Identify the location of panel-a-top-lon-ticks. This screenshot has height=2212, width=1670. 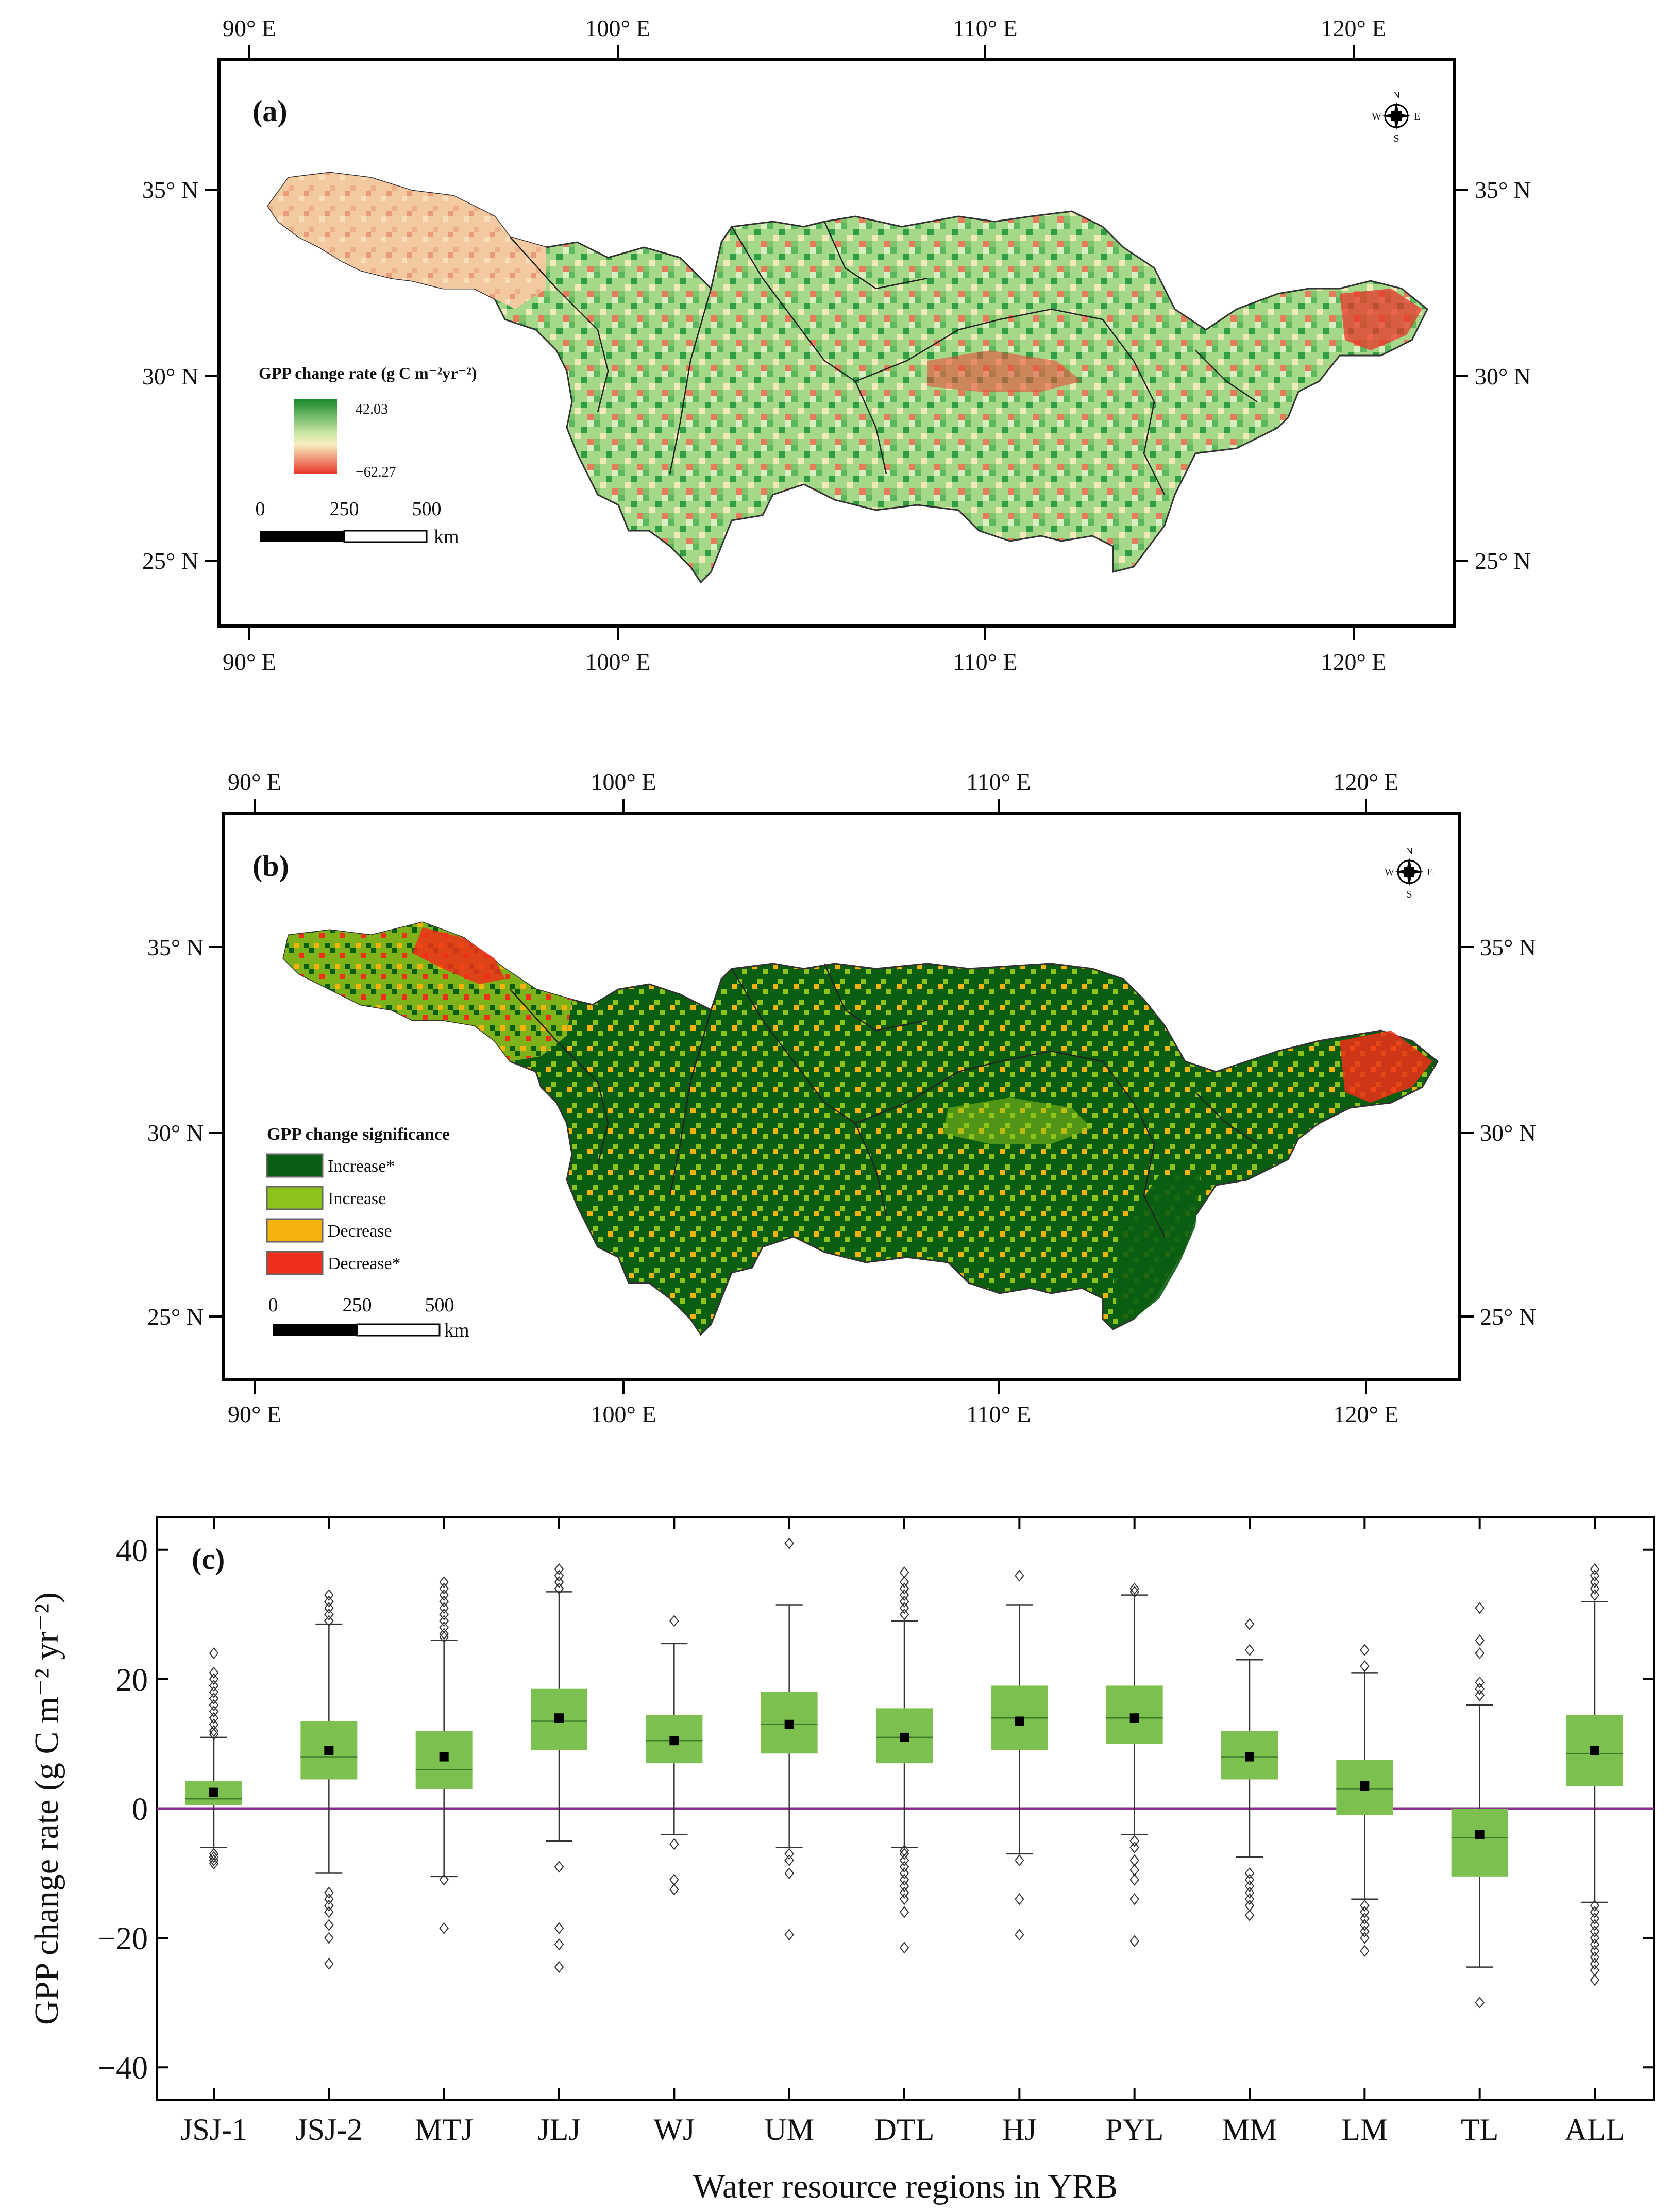
(801, 52).